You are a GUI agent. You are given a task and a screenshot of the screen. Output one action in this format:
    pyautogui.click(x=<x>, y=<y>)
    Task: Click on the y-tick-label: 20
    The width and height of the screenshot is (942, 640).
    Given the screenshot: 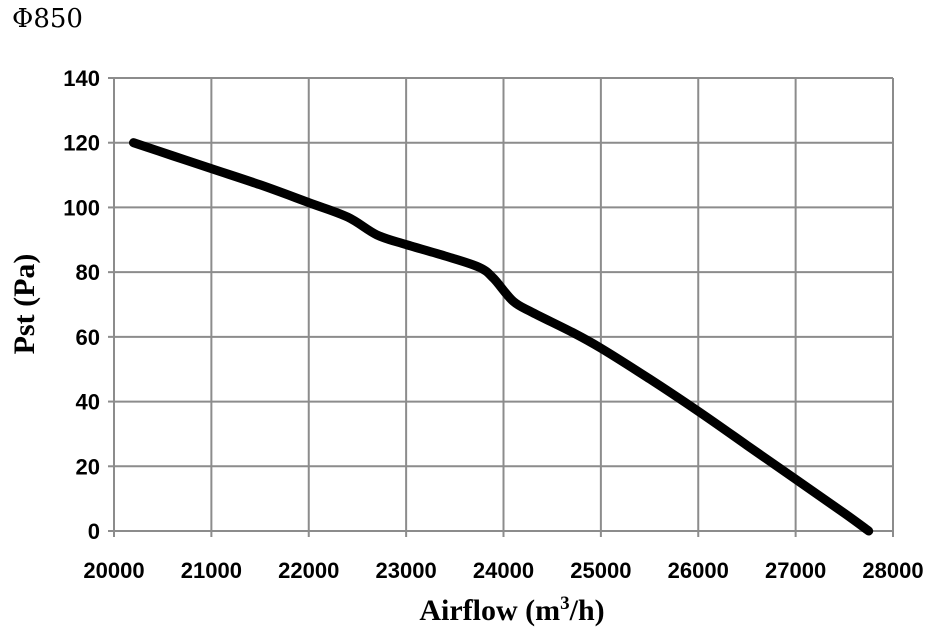 What is the action you would take?
    pyautogui.click(x=88, y=466)
    